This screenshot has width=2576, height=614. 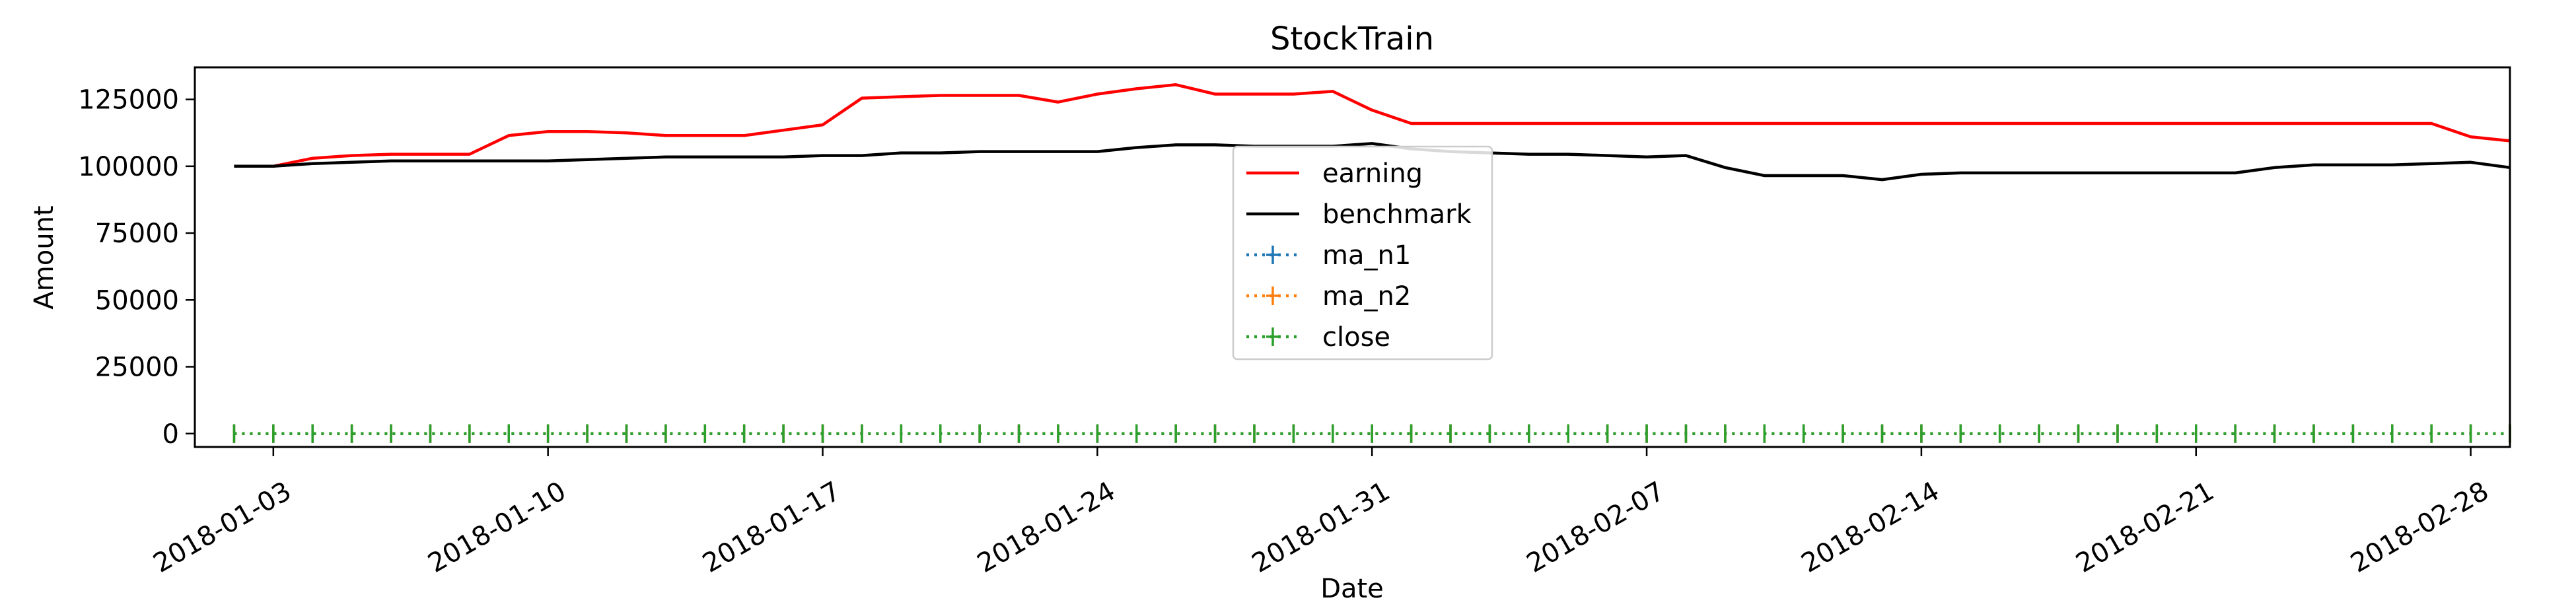 I want to click on y-tick-label: 0, so click(x=171, y=434).